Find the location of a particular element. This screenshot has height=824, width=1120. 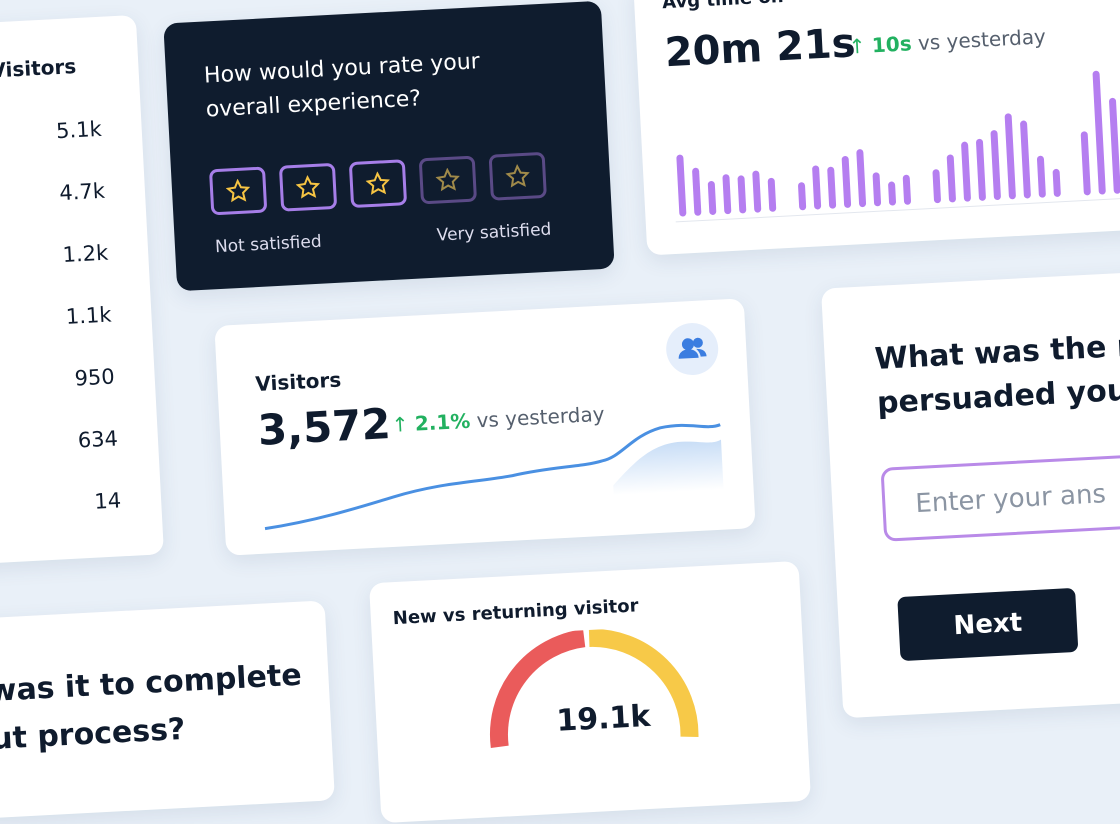

completion-card: was it to complete ut process? is located at coordinates (167, 712).